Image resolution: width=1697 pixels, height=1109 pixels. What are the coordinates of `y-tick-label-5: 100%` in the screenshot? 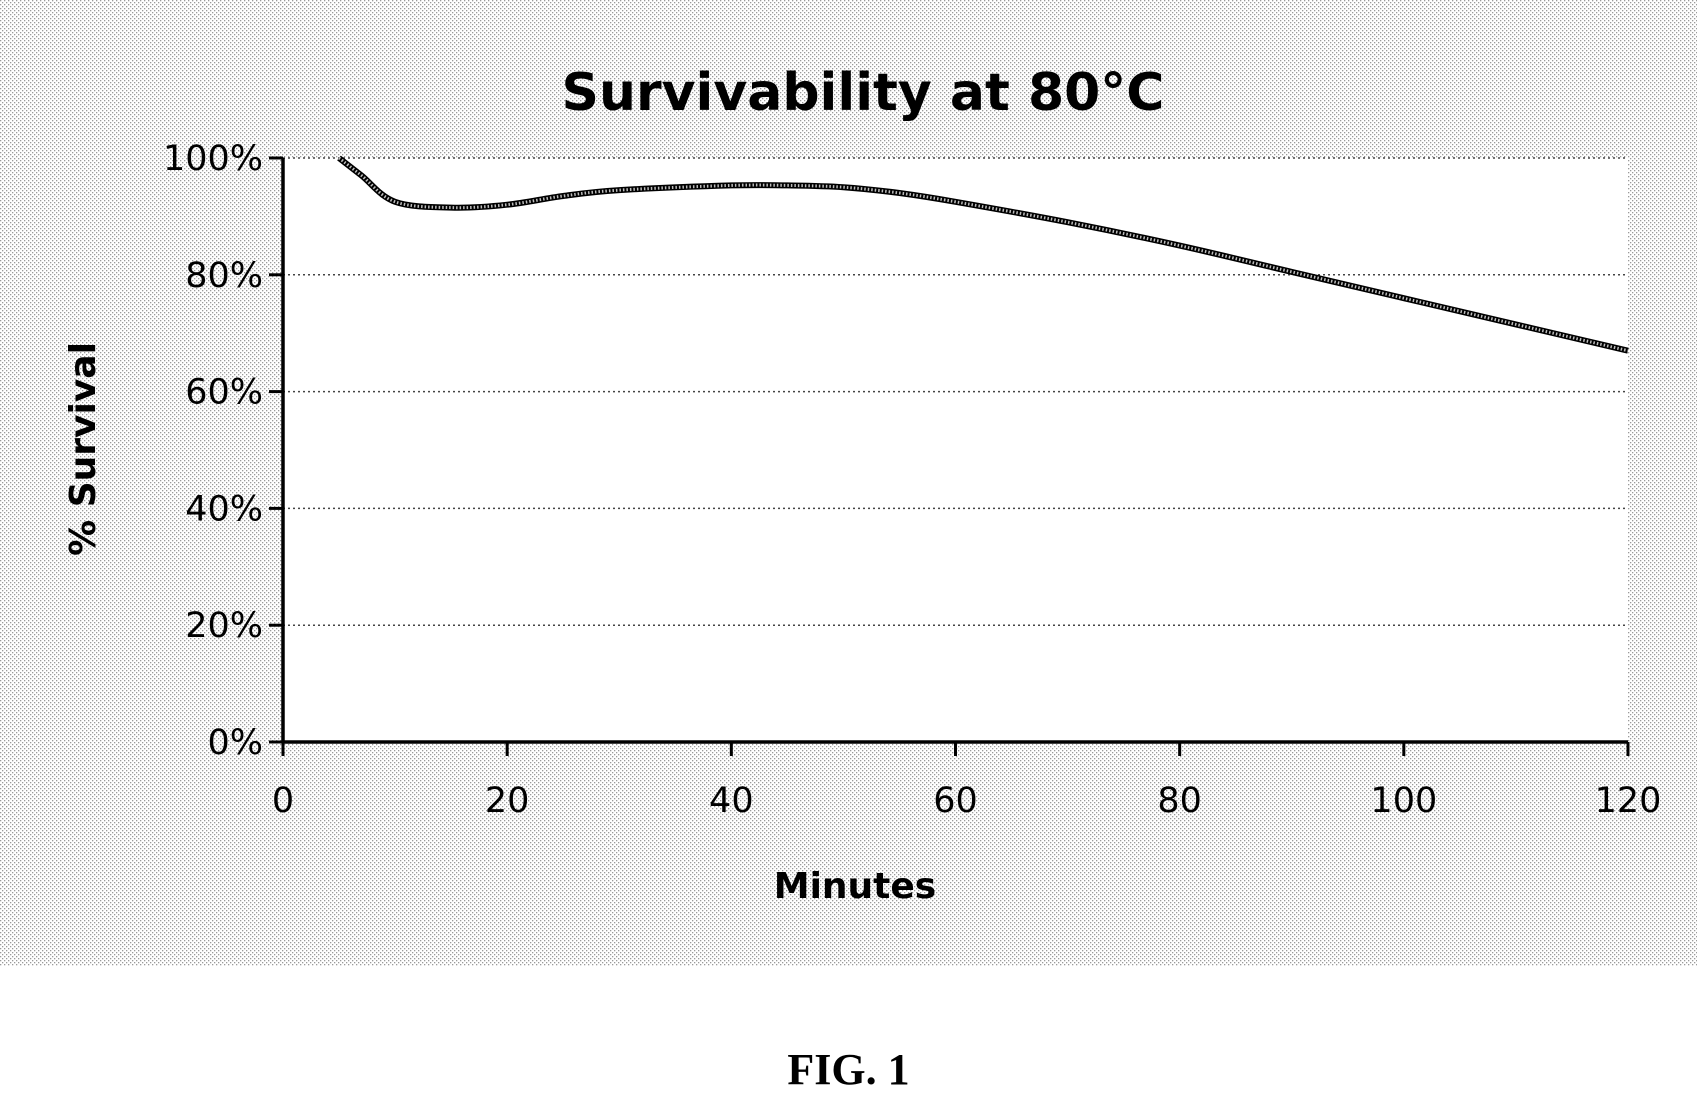 It's located at (213, 159).